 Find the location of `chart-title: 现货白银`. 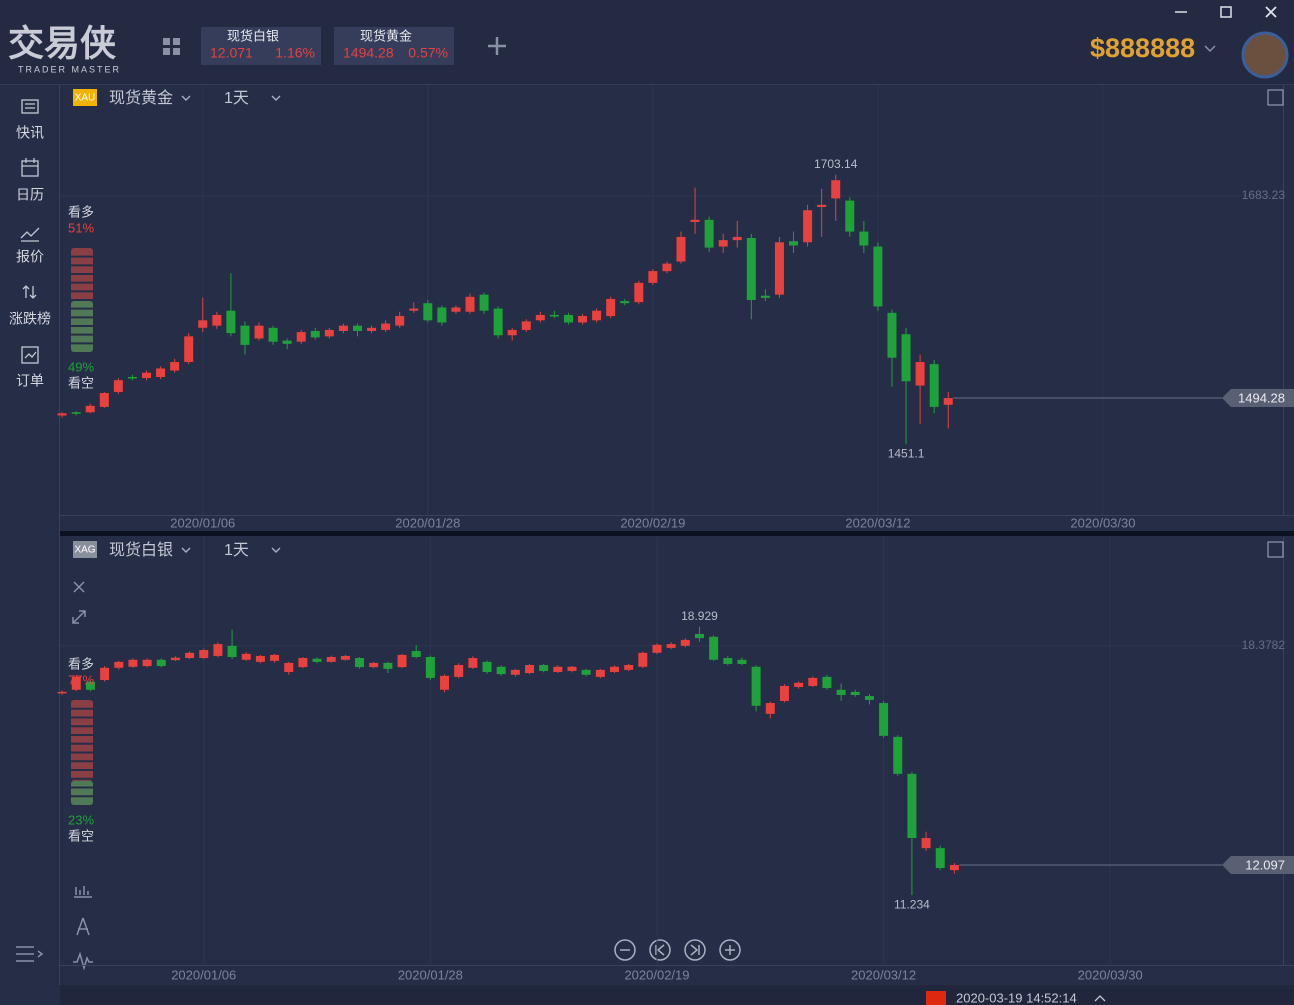

chart-title: 现货白银 is located at coordinates (141, 550).